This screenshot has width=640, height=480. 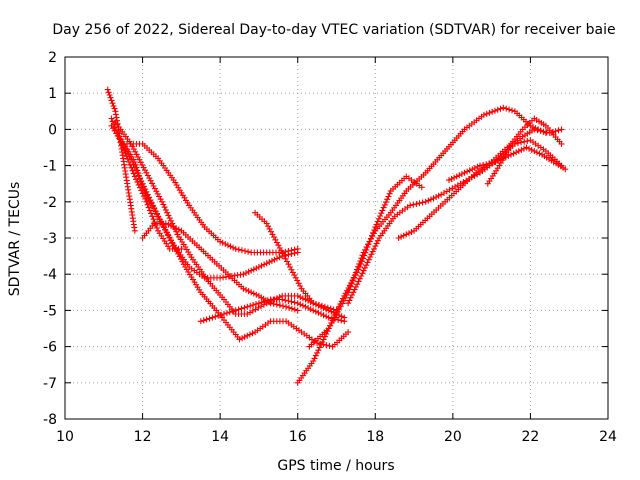 What do you see at coordinates (143, 437) in the screenshot?
I see `x-tick-label: 12` at bounding box center [143, 437].